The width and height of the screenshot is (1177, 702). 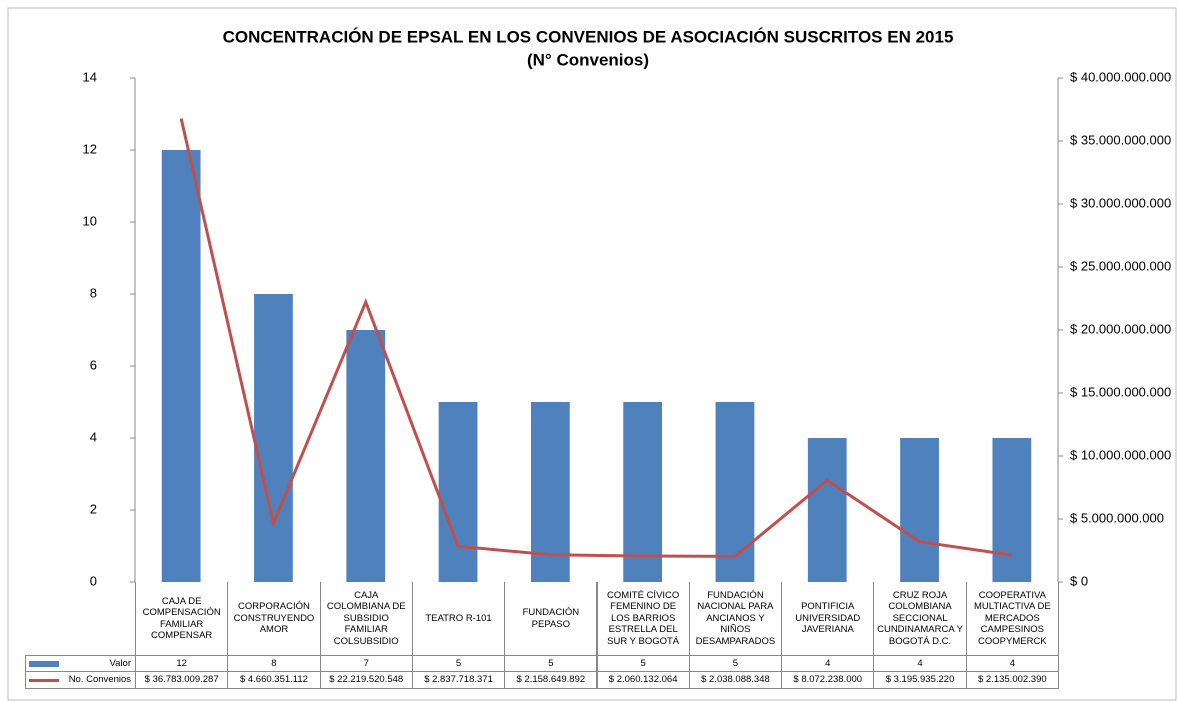 I want to click on table-value: $ 22.219.520.548, so click(x=366, y=680).